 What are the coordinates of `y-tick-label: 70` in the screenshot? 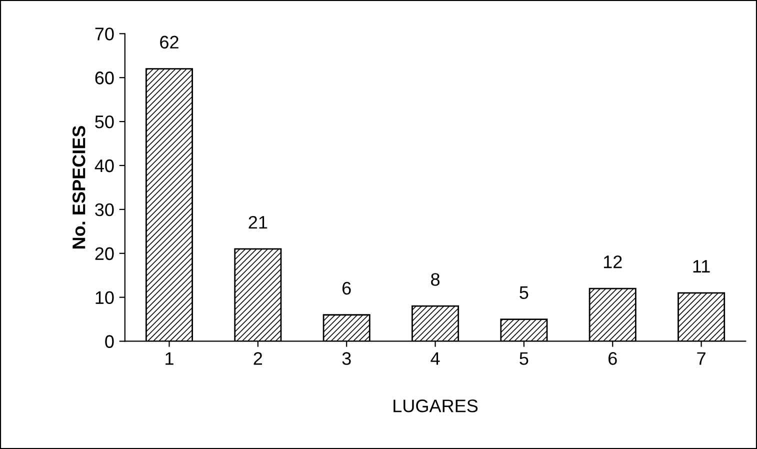 It's located at (104, 34).